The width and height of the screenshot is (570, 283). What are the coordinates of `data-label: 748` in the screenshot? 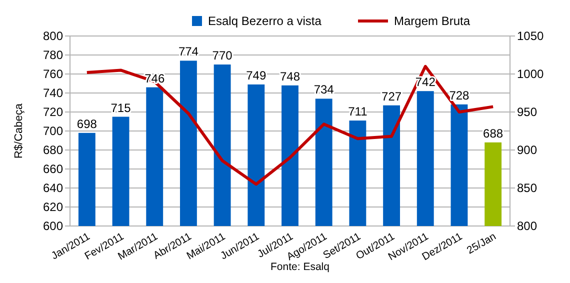 It's located at (290, 76).